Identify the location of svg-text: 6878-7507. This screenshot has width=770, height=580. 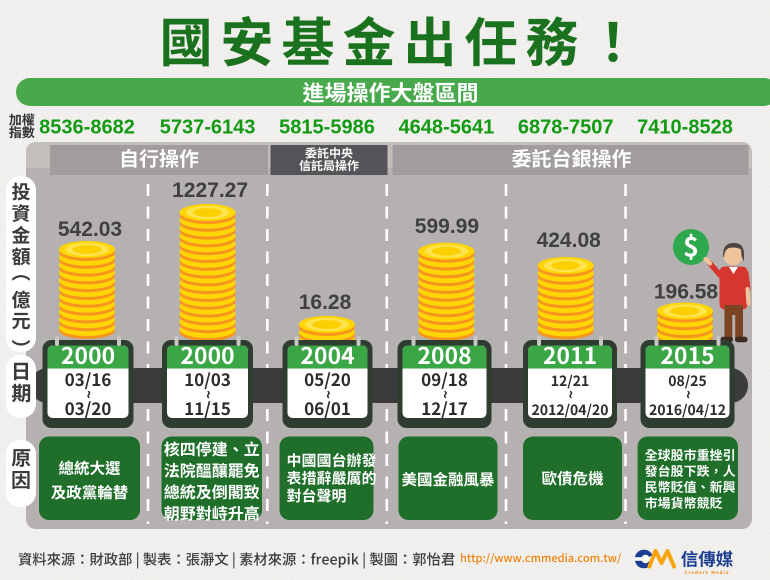
(566, 128).